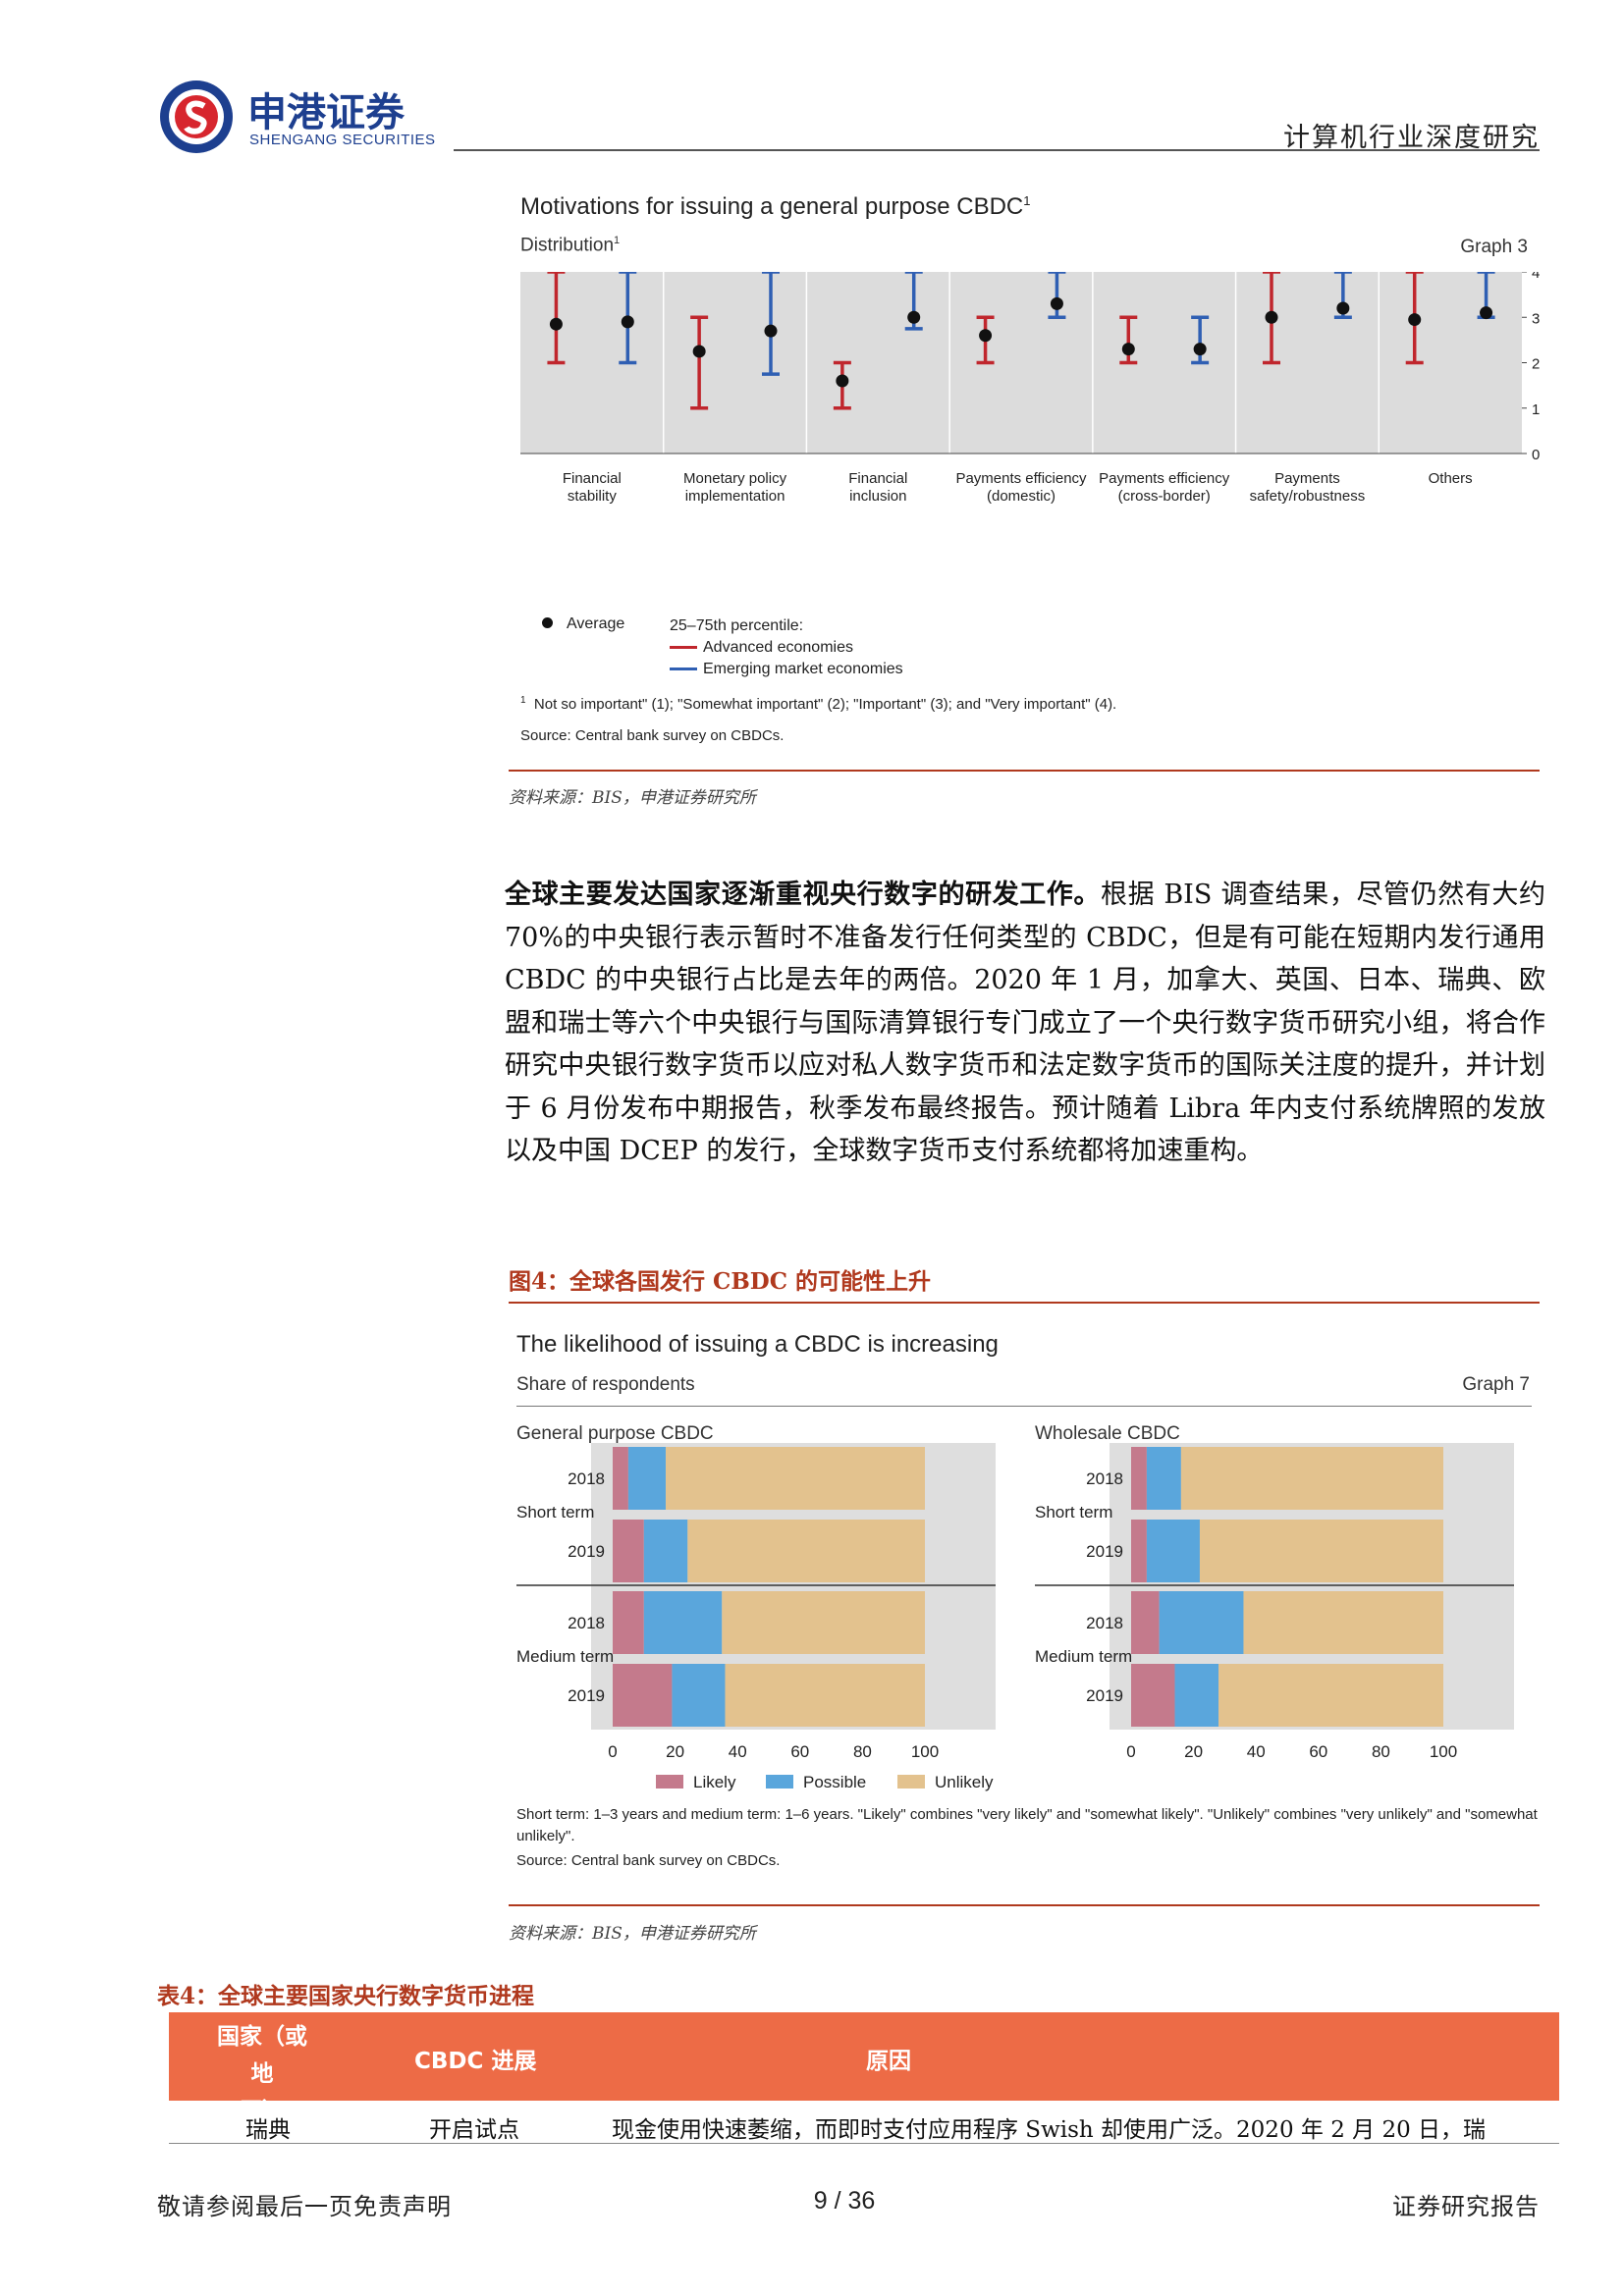  Describe the element at coordinates (834, 1782) in the screenshot. I see `legend-label: Possible` at that location.